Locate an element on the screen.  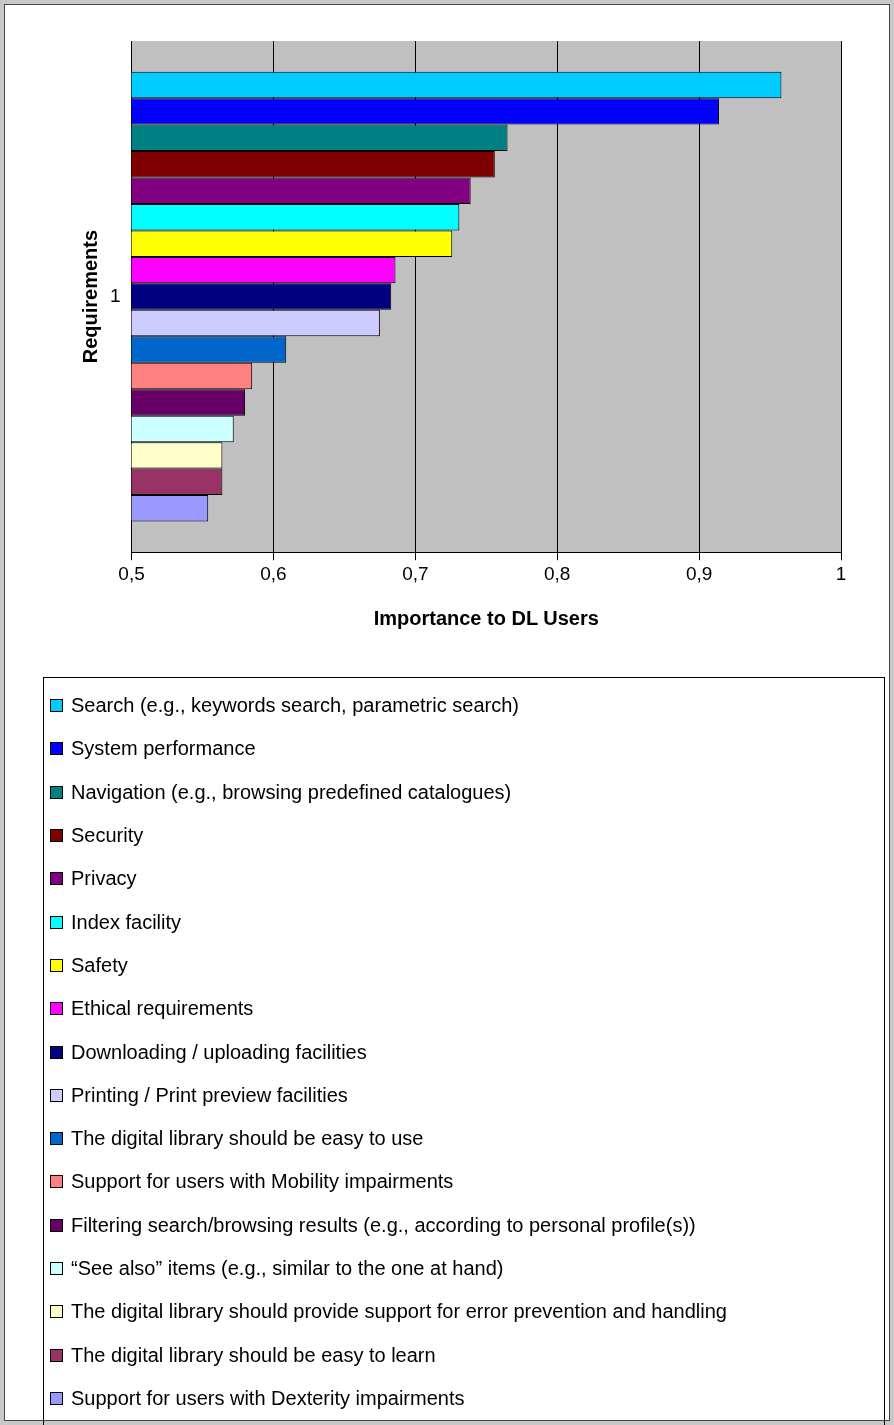
legend-label: Index facility is located at coordinates (126, 922).